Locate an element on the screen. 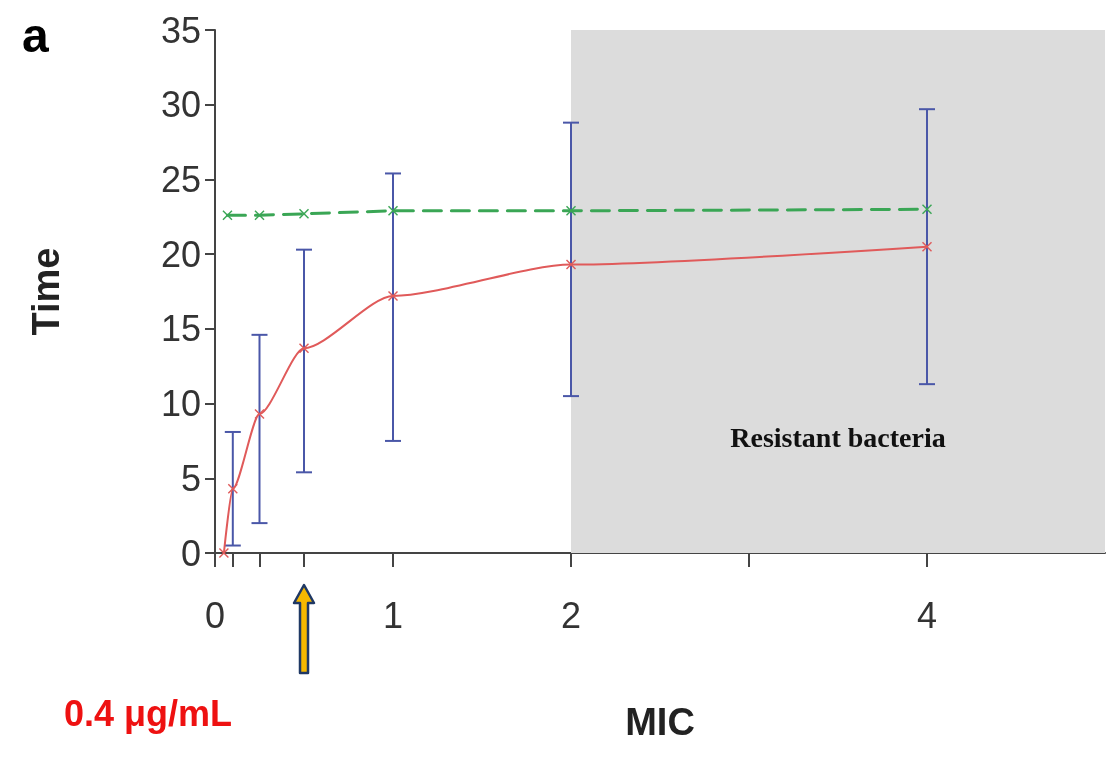 Image resolution: width=1109 pixels, height=757 pixels. chart-title: a is located at coordinates (35, 35).